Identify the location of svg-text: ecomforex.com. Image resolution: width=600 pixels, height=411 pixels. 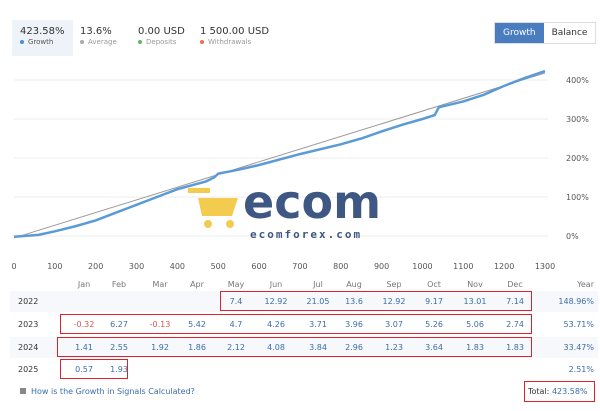
(306, 234).